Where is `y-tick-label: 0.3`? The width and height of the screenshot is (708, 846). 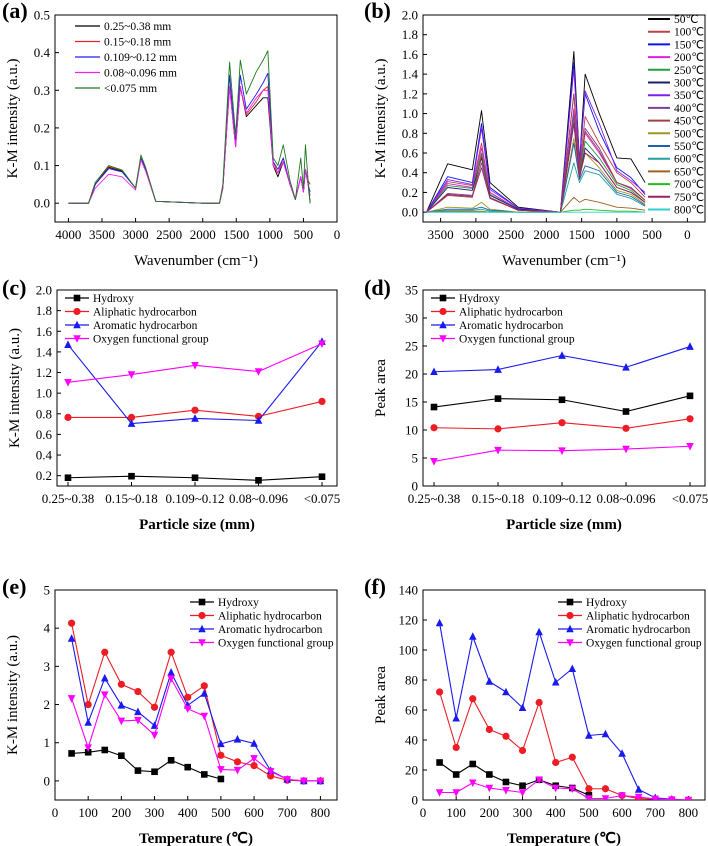 y-tick-label: 0.3 is located at coordinates (42, 90).